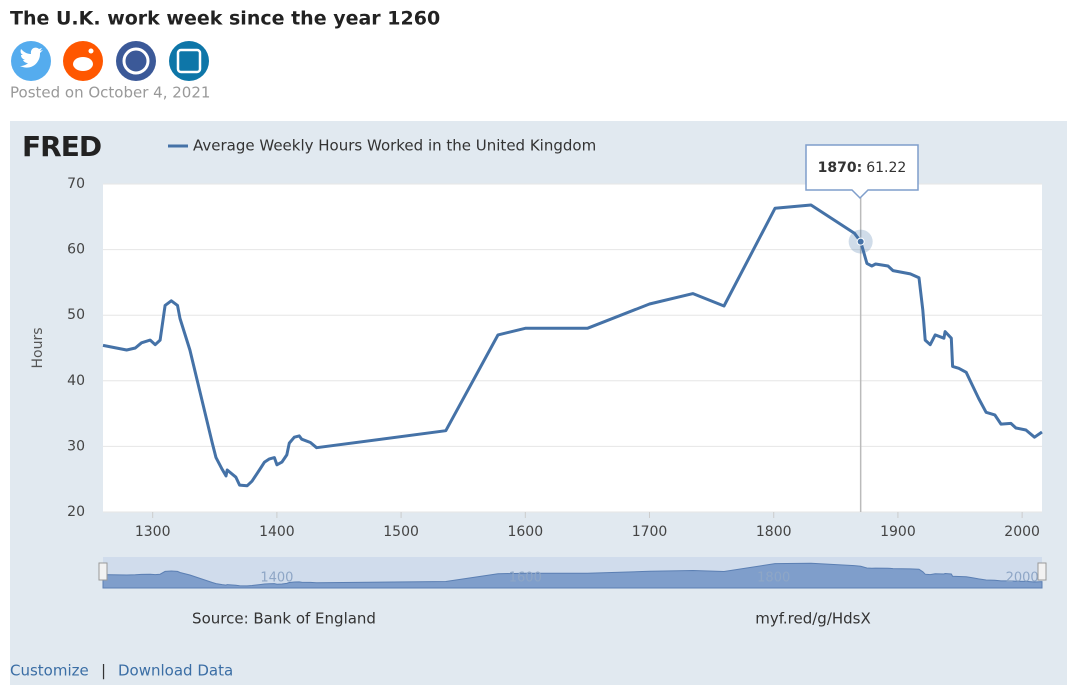 This screenshot has width=1080, height=696. I want to click on navigator-tick-label: 1600, so click(525, 578).